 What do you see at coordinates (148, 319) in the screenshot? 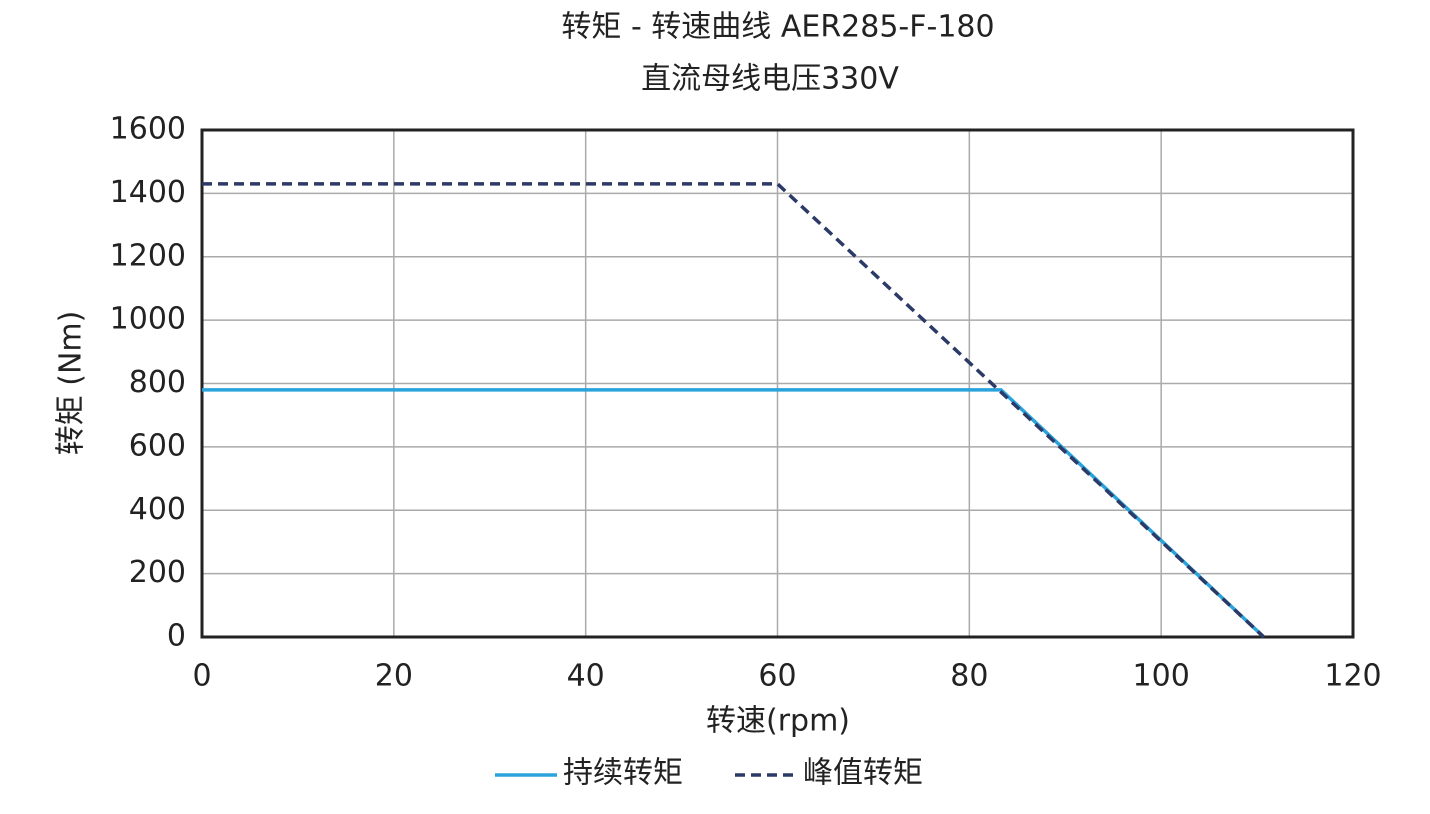
I see `y-tick-label: 1000` at bounding box center [148, 319].